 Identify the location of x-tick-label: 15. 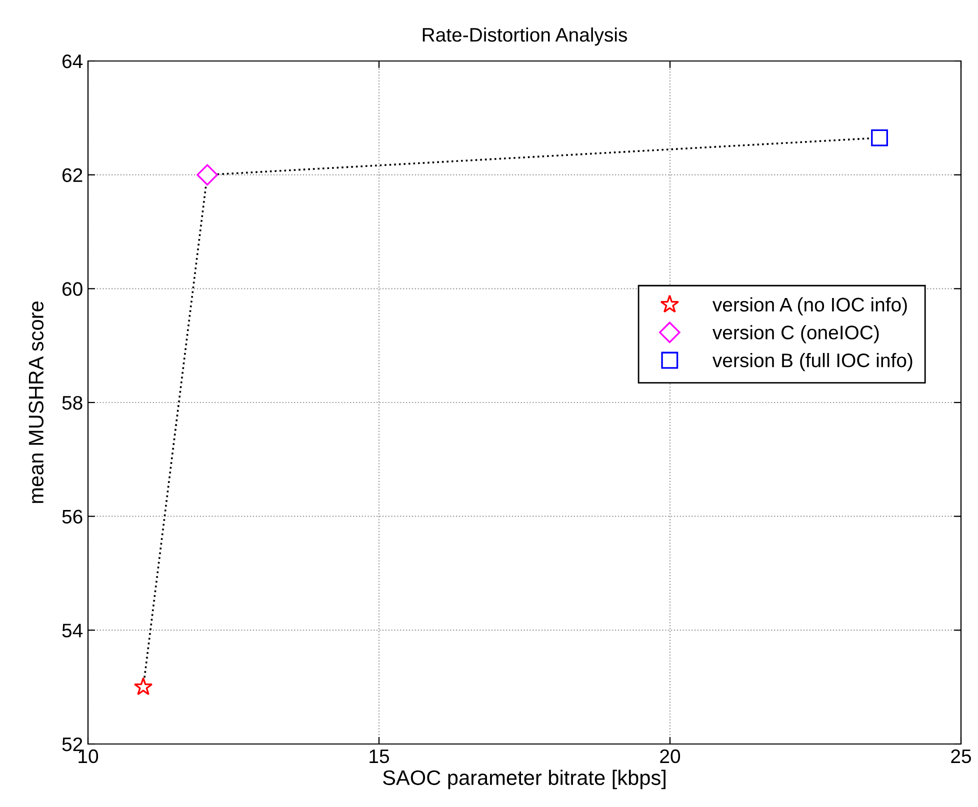
(379, 757).